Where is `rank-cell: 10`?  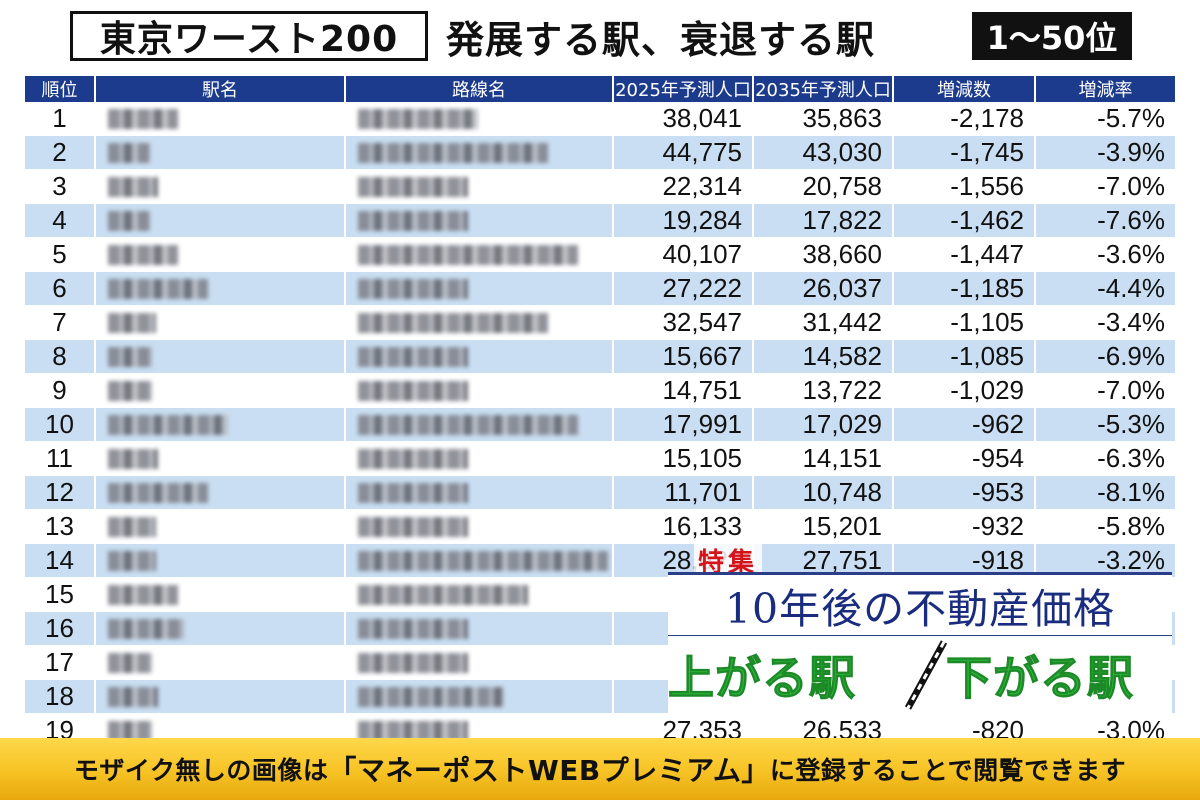 rank-cell: 10 is located at coordinates (60, 424).